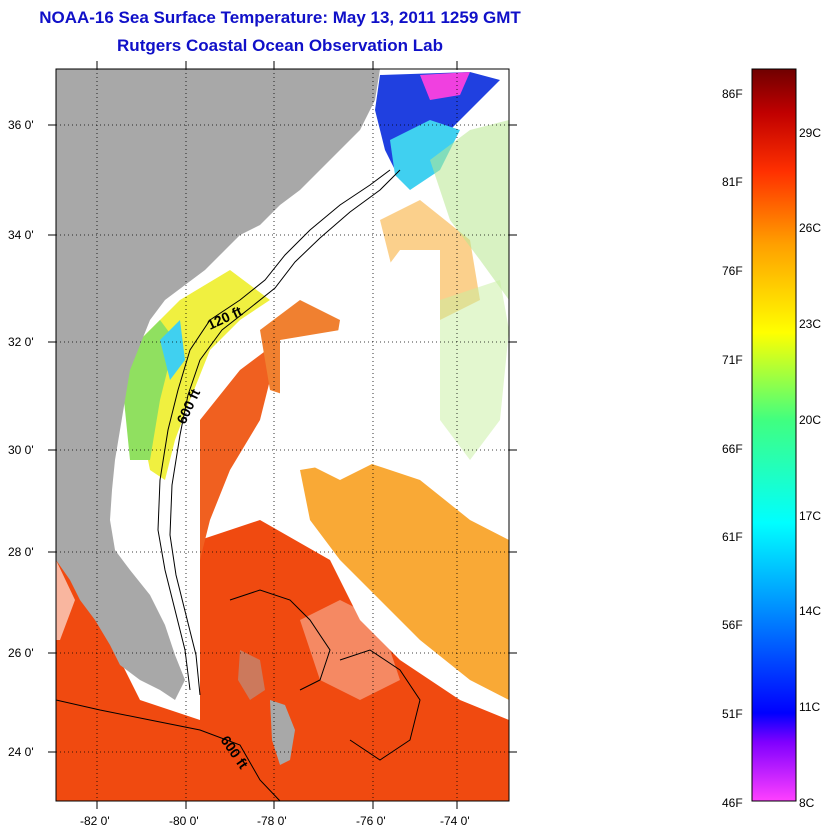 The width and height of the screenshot is (825, 832). Describe the element at coordinates (21, 235) in the screenshot. I see `lat-label: 34 0'` at that location.